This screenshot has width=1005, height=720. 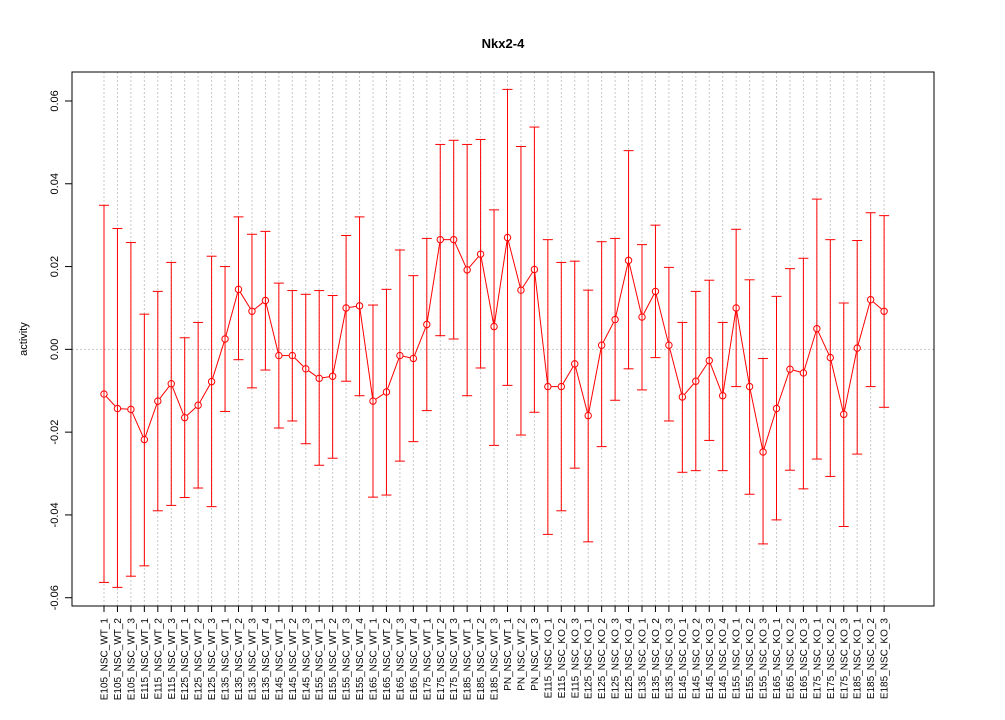 What do you see at coordinates (468, 659) in the screenshot?
I see `x-tick-label: E185_NSC_WT_1` at bounding box center [468, 659].